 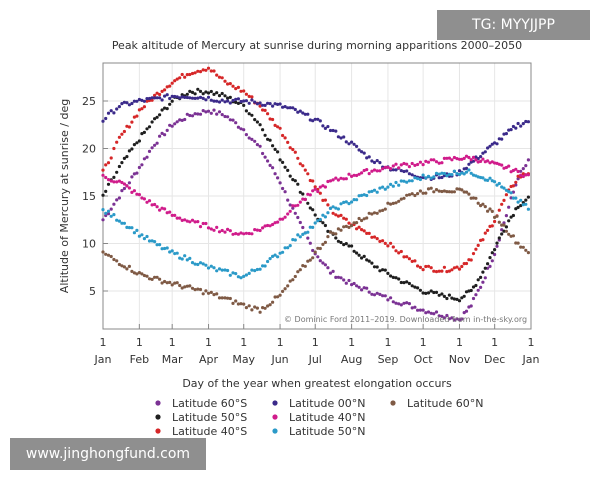 What do you see at coordinates (351, 342) in the screenshot?
I see `x-tick-label: 1` at bounding box center [351, 342].